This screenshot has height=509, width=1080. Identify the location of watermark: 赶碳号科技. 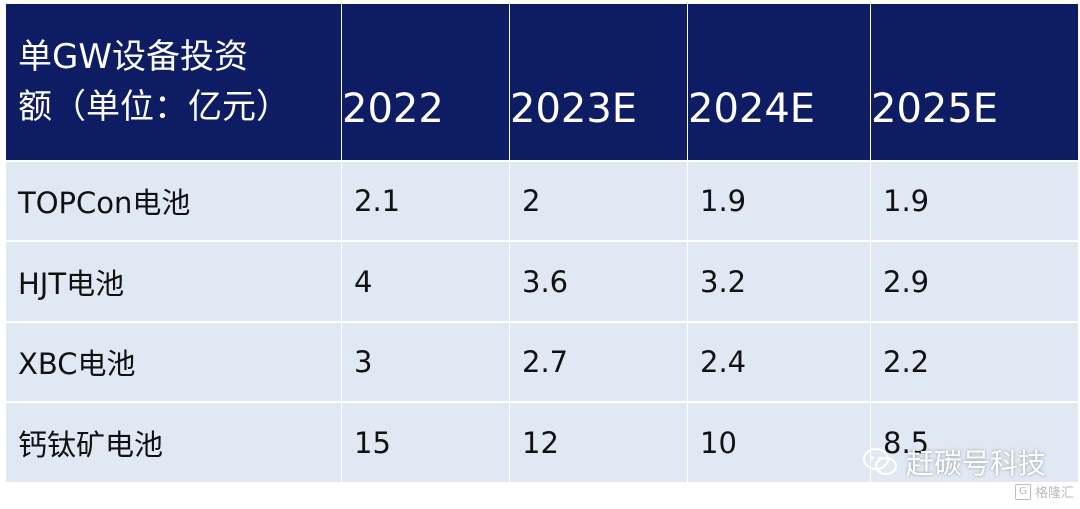
(954, 462).